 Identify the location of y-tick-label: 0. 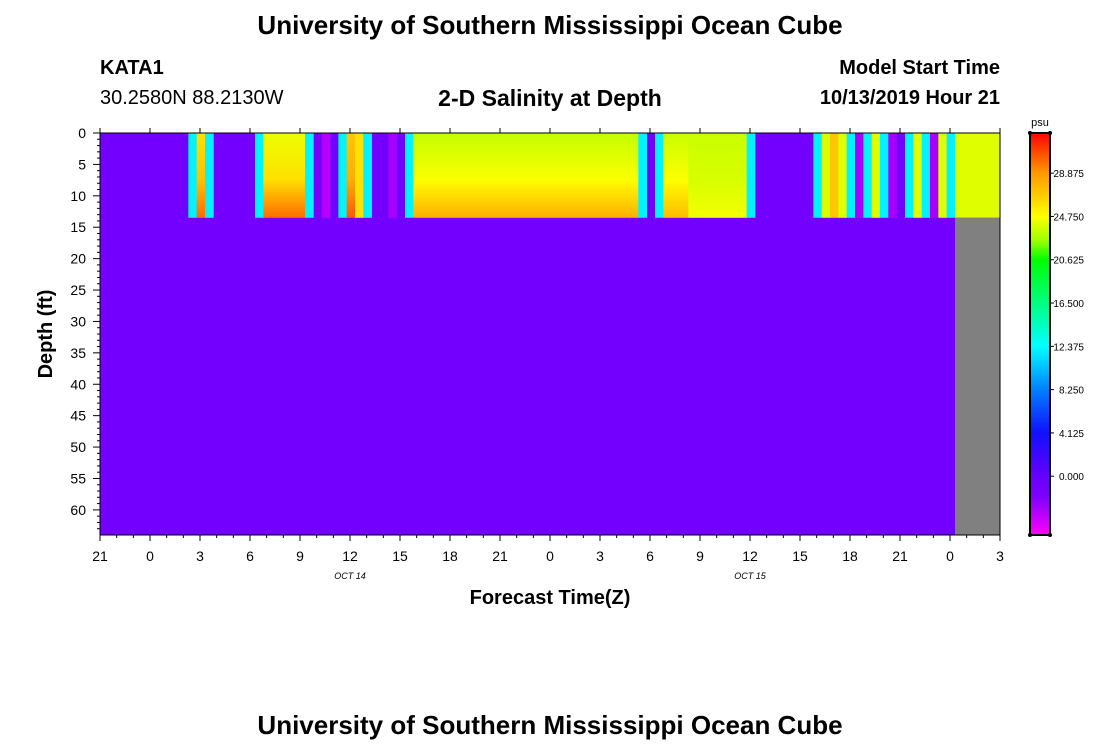
(82, 133).